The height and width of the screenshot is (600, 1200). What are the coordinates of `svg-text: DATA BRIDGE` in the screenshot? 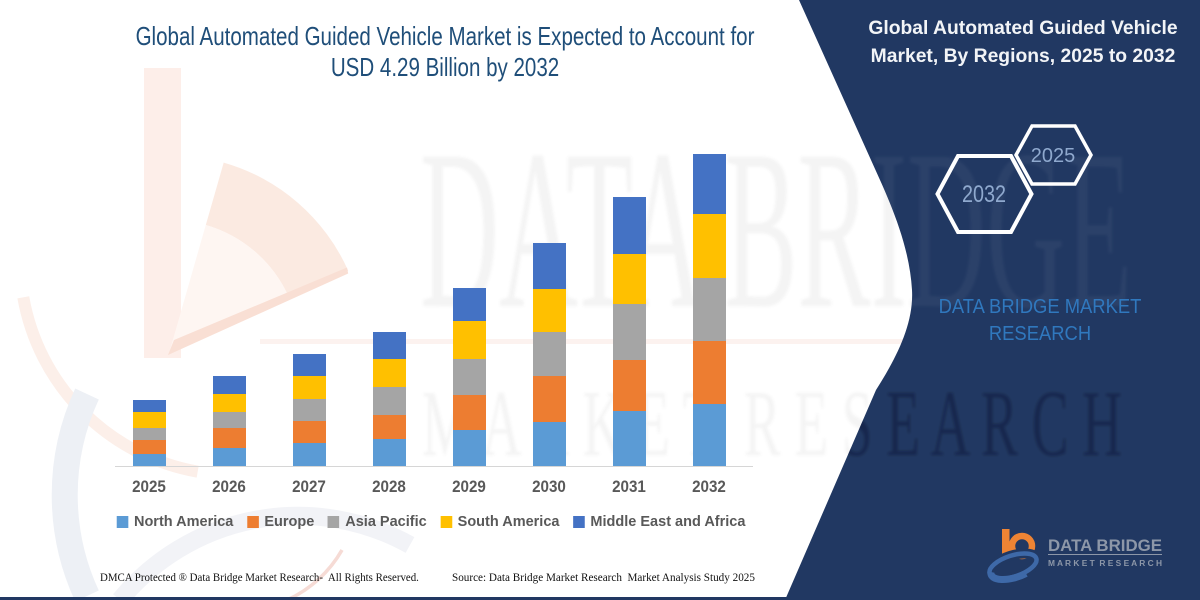 It's located at (1105, 545).